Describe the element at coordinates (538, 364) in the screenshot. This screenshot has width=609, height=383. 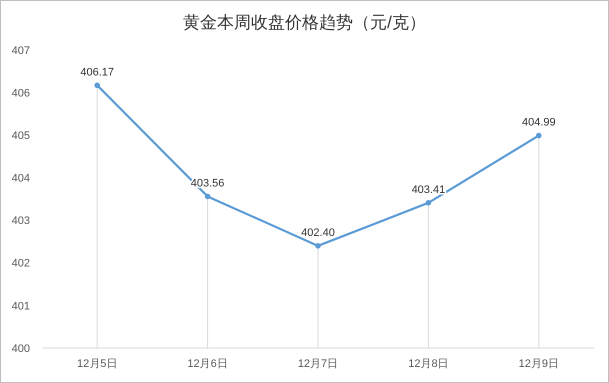
I see `x-tick-label: 12月9日` at that location.